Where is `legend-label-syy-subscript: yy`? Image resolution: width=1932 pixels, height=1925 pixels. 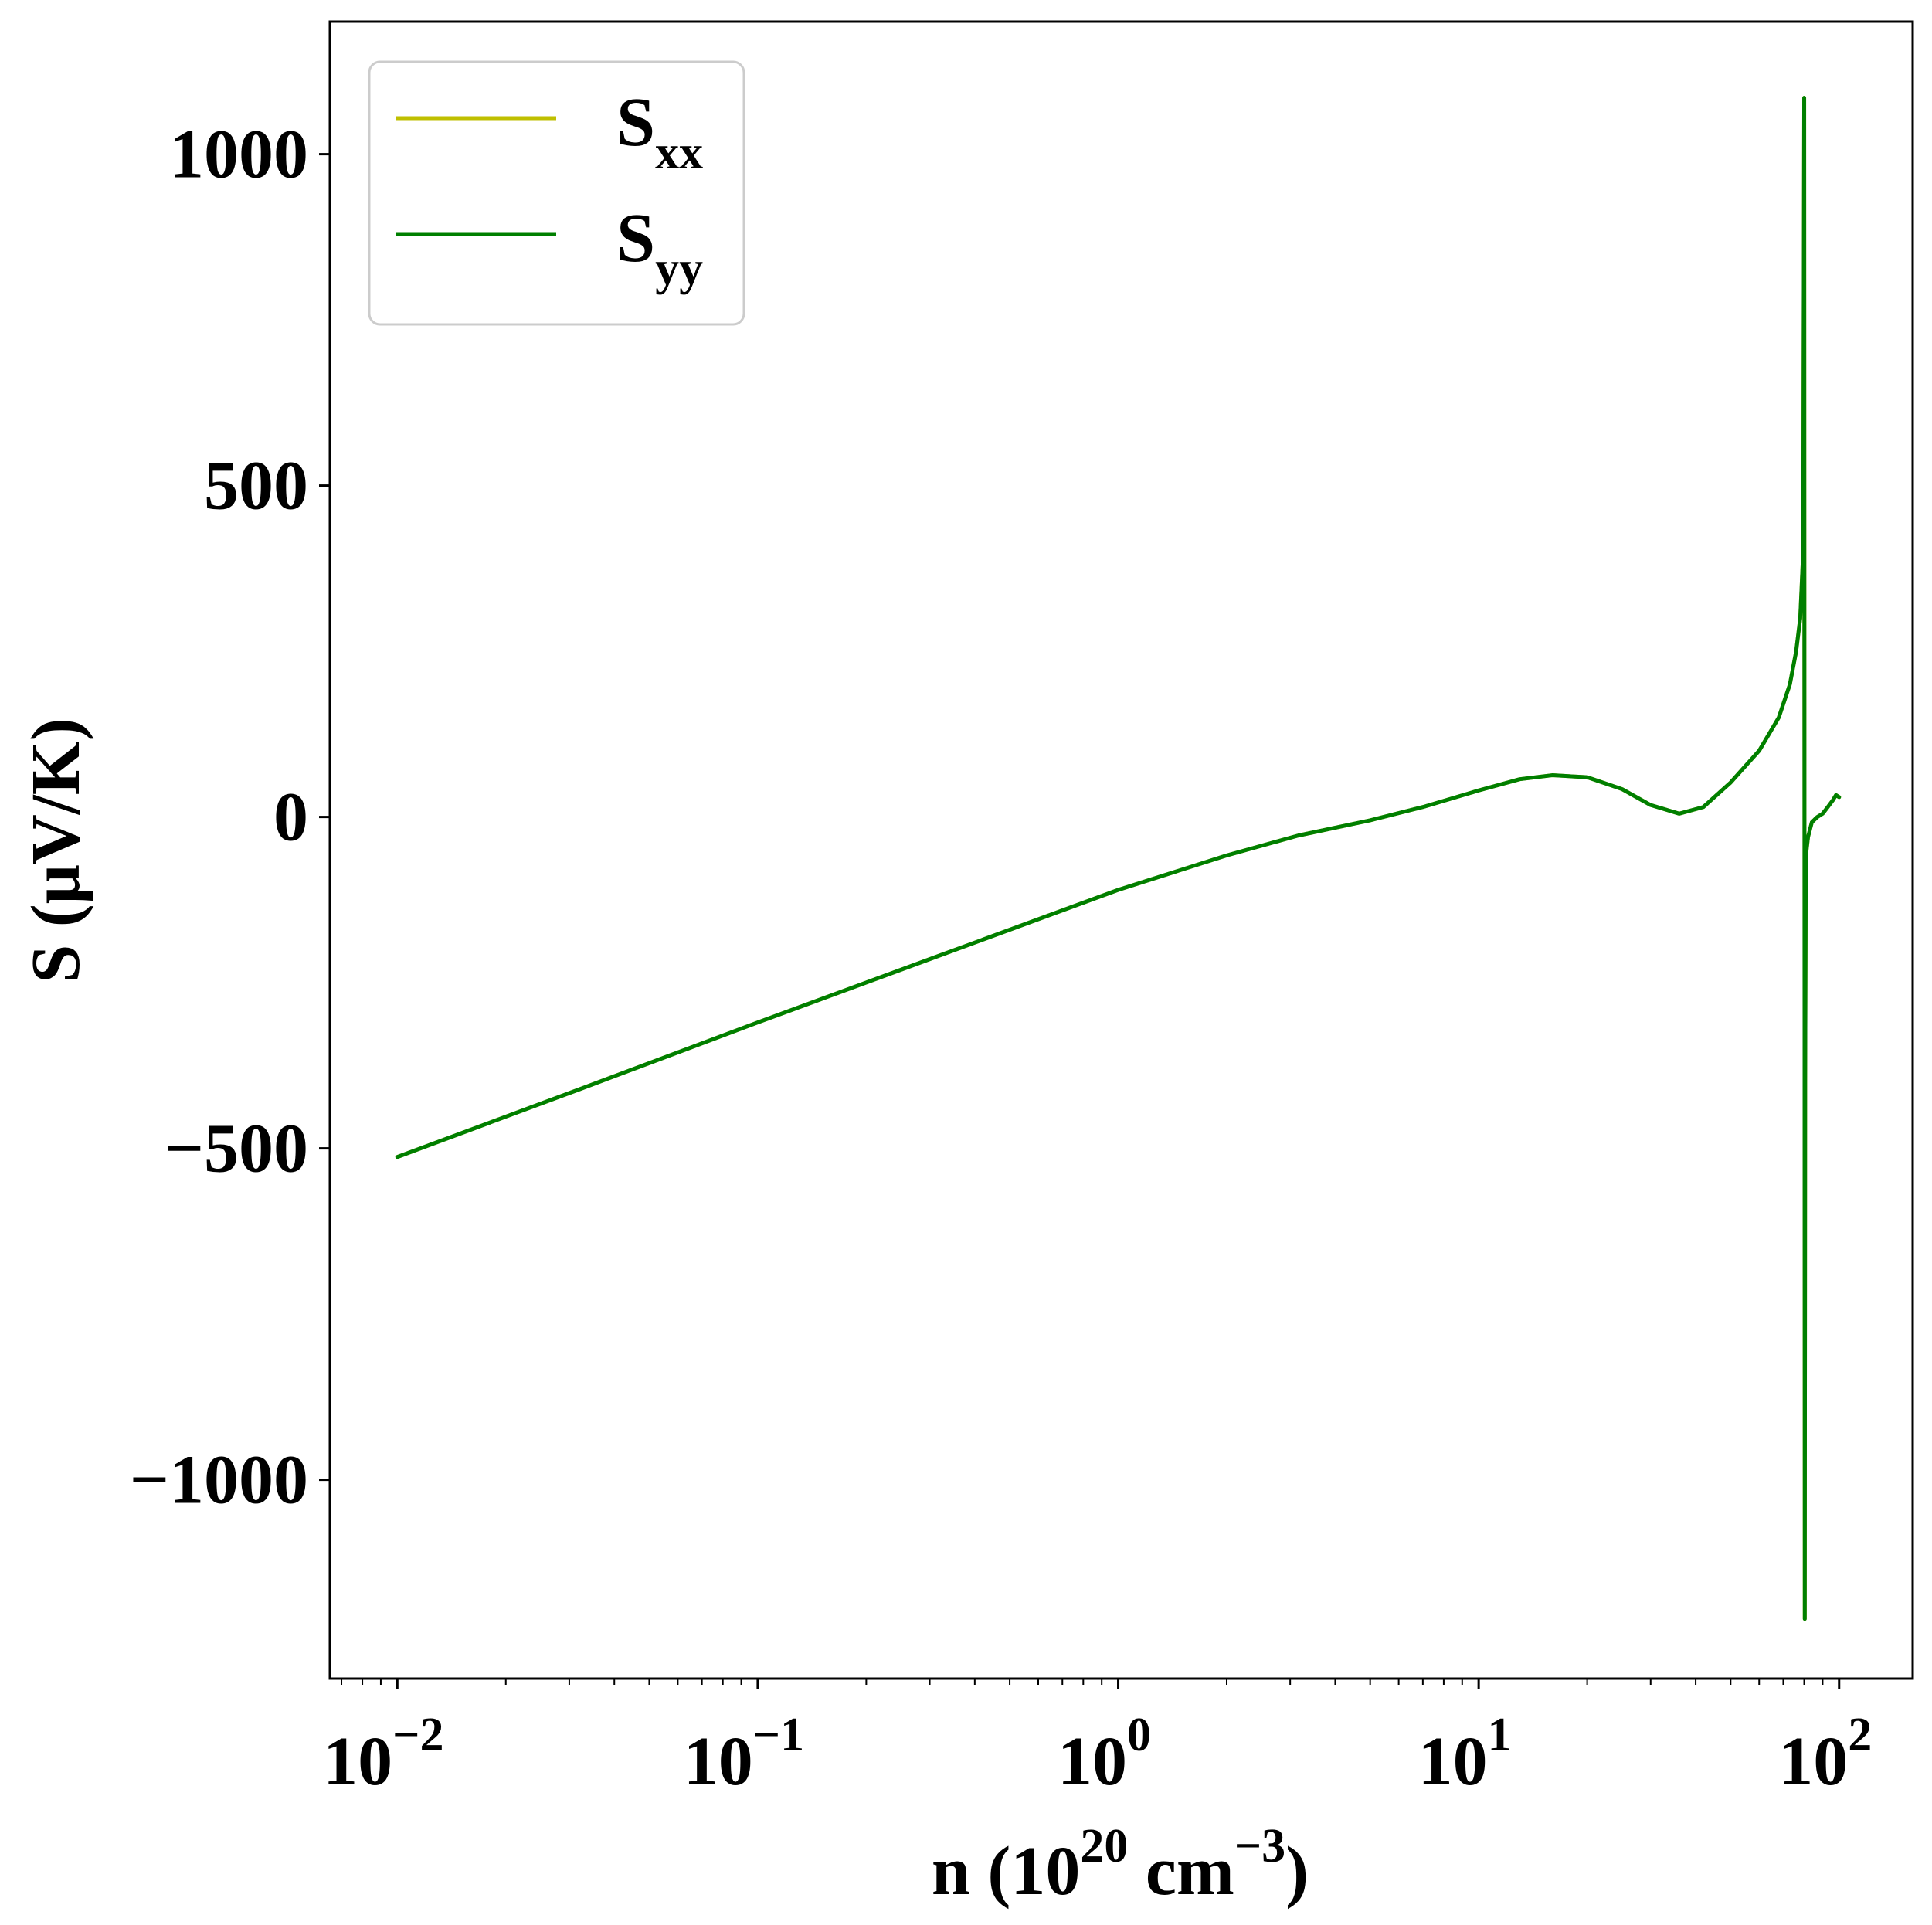
legend-label-syy-subscript: yy is located at coordinates (679, 269).